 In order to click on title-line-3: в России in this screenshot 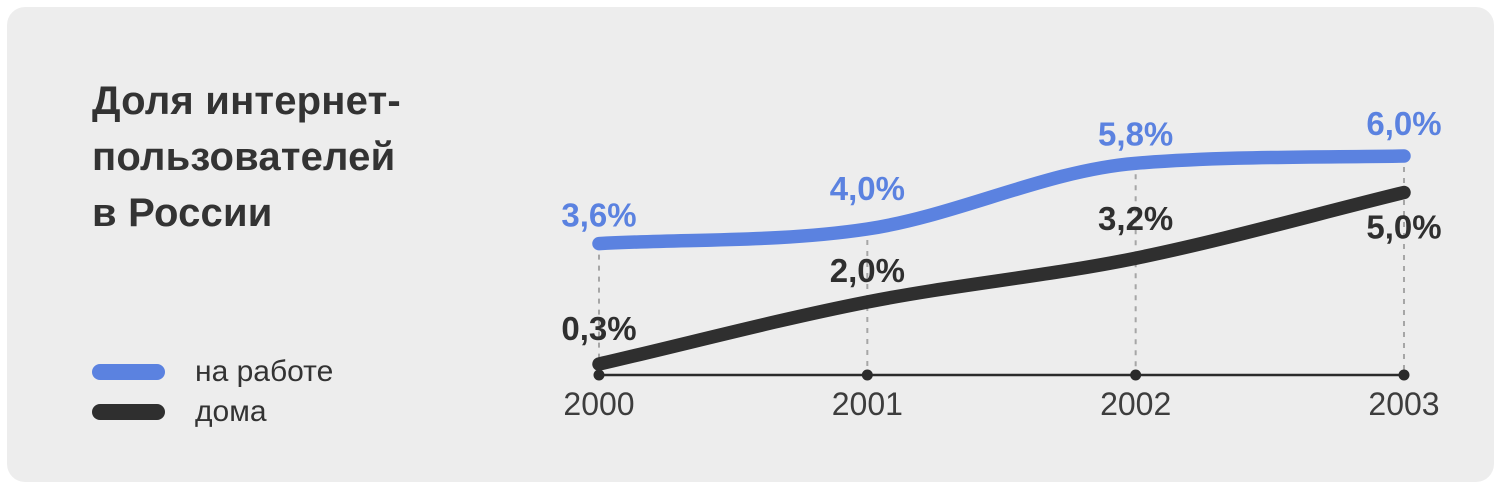, I will do `click(182, 213)`.